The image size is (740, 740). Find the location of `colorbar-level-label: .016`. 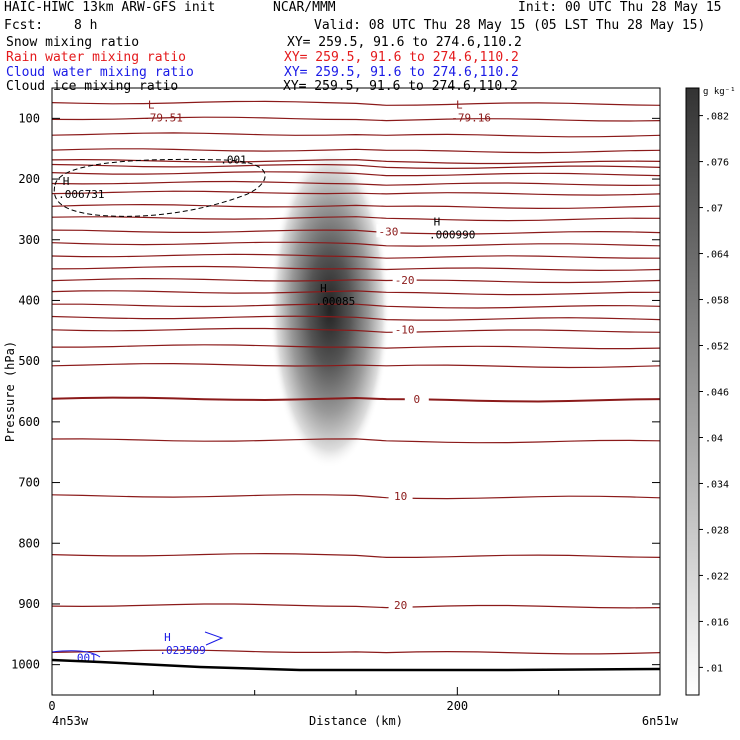

colorbar-level-label: .016 is located at coordinates (717, 622).